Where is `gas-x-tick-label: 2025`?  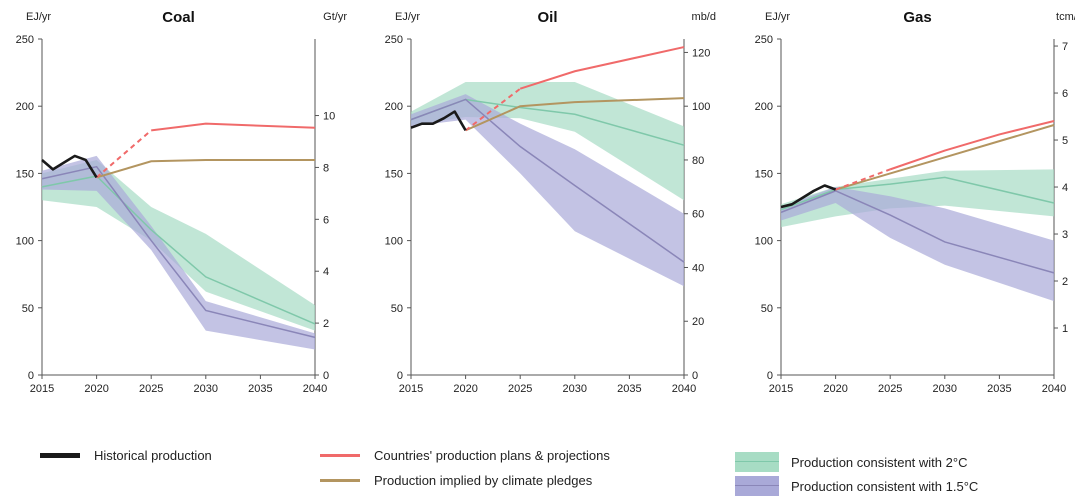 gas-x-tick-label: 2025 is located at coordinates (890, 389).